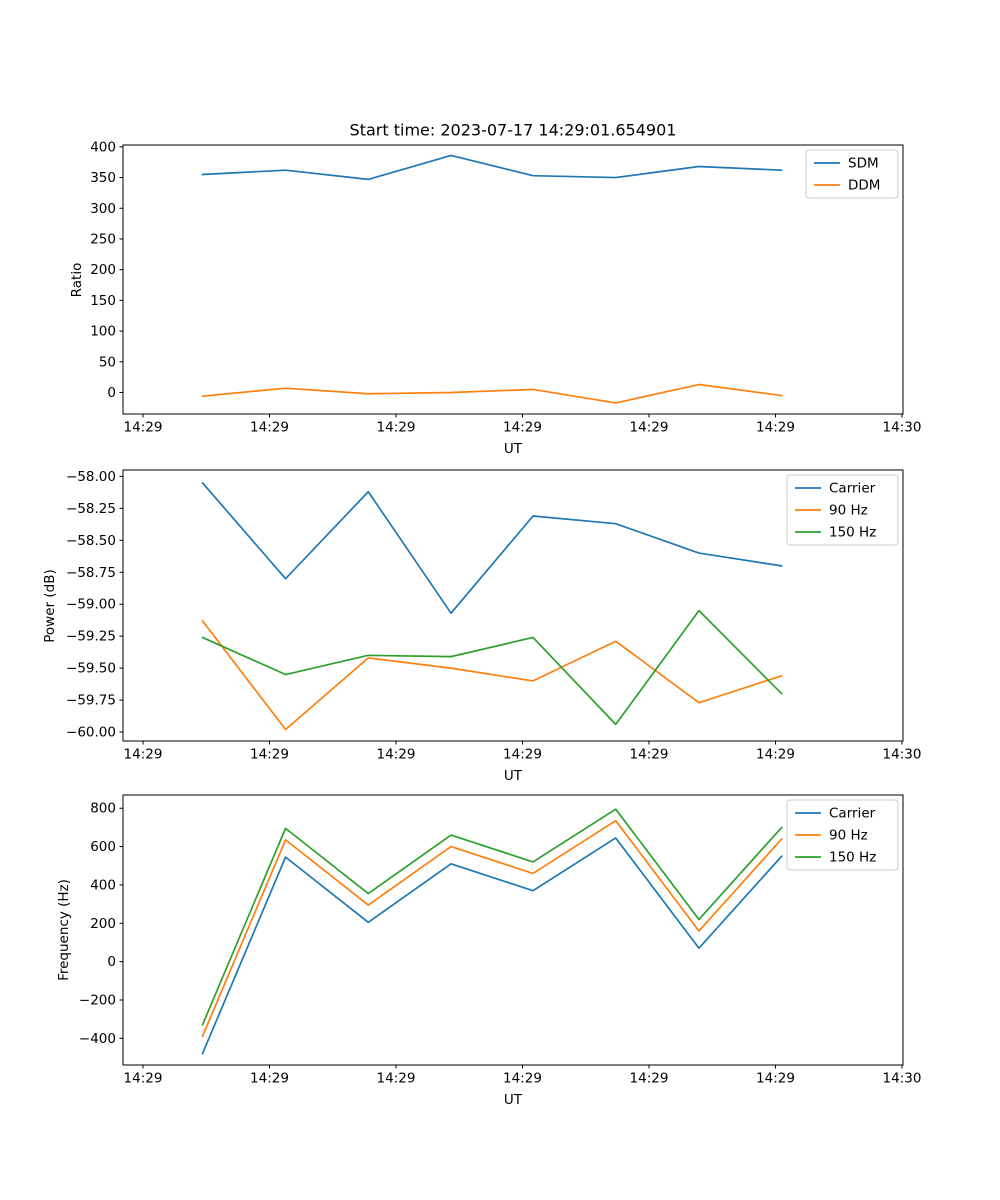  I want to click on y-tick-label: 600, so click(103, 847).